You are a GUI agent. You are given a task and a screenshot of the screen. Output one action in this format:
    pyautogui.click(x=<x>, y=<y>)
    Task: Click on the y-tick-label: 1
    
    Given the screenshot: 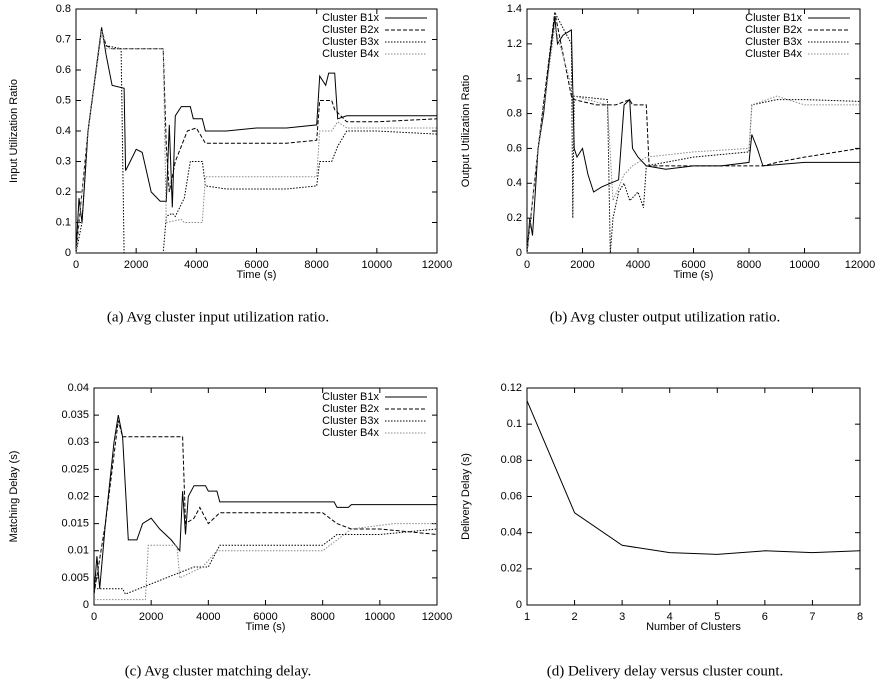 What is the action you would take?
    pyautogui.click(x=519, y=79)
    